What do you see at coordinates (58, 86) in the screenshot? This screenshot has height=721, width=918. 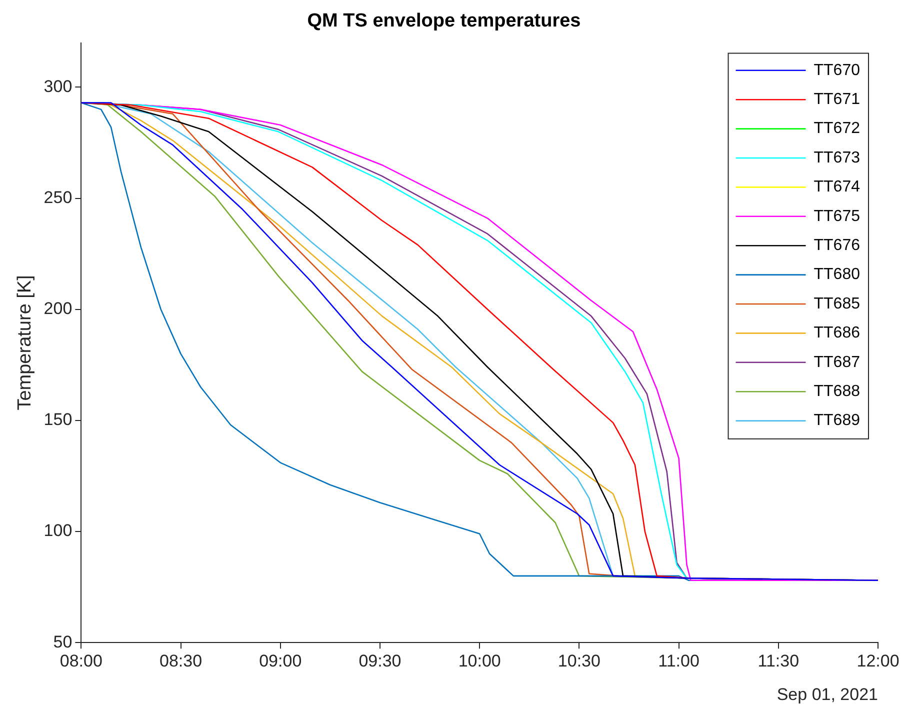 I see `y-tick-label: 300` at bounding box center [58, 86].